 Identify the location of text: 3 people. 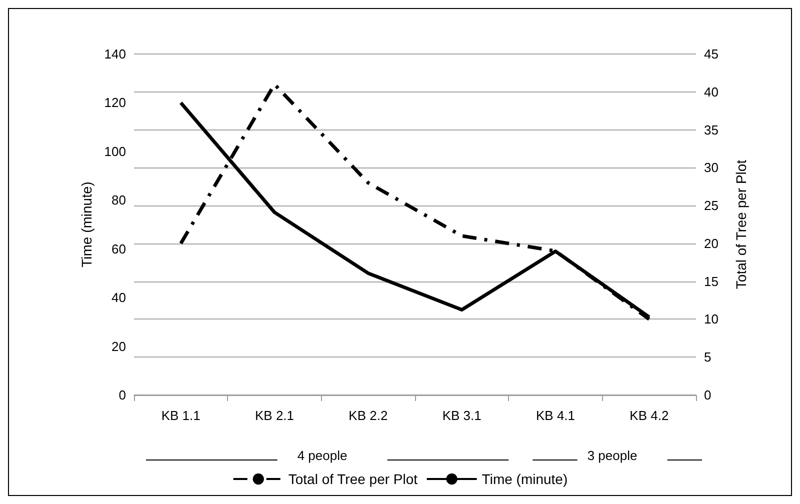
(612, 455).